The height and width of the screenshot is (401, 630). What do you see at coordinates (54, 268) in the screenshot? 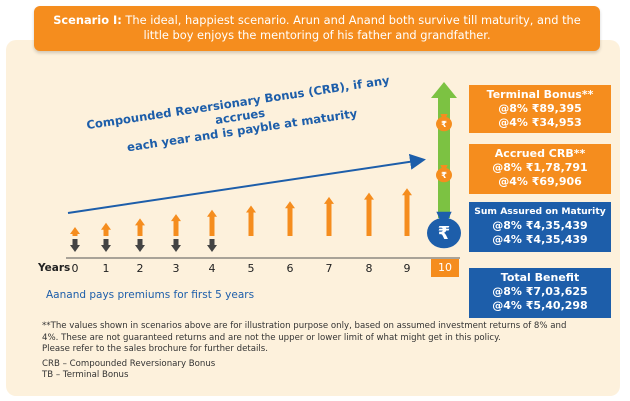
I see `years-axis-label: Years` at bounding box center [54, 268].